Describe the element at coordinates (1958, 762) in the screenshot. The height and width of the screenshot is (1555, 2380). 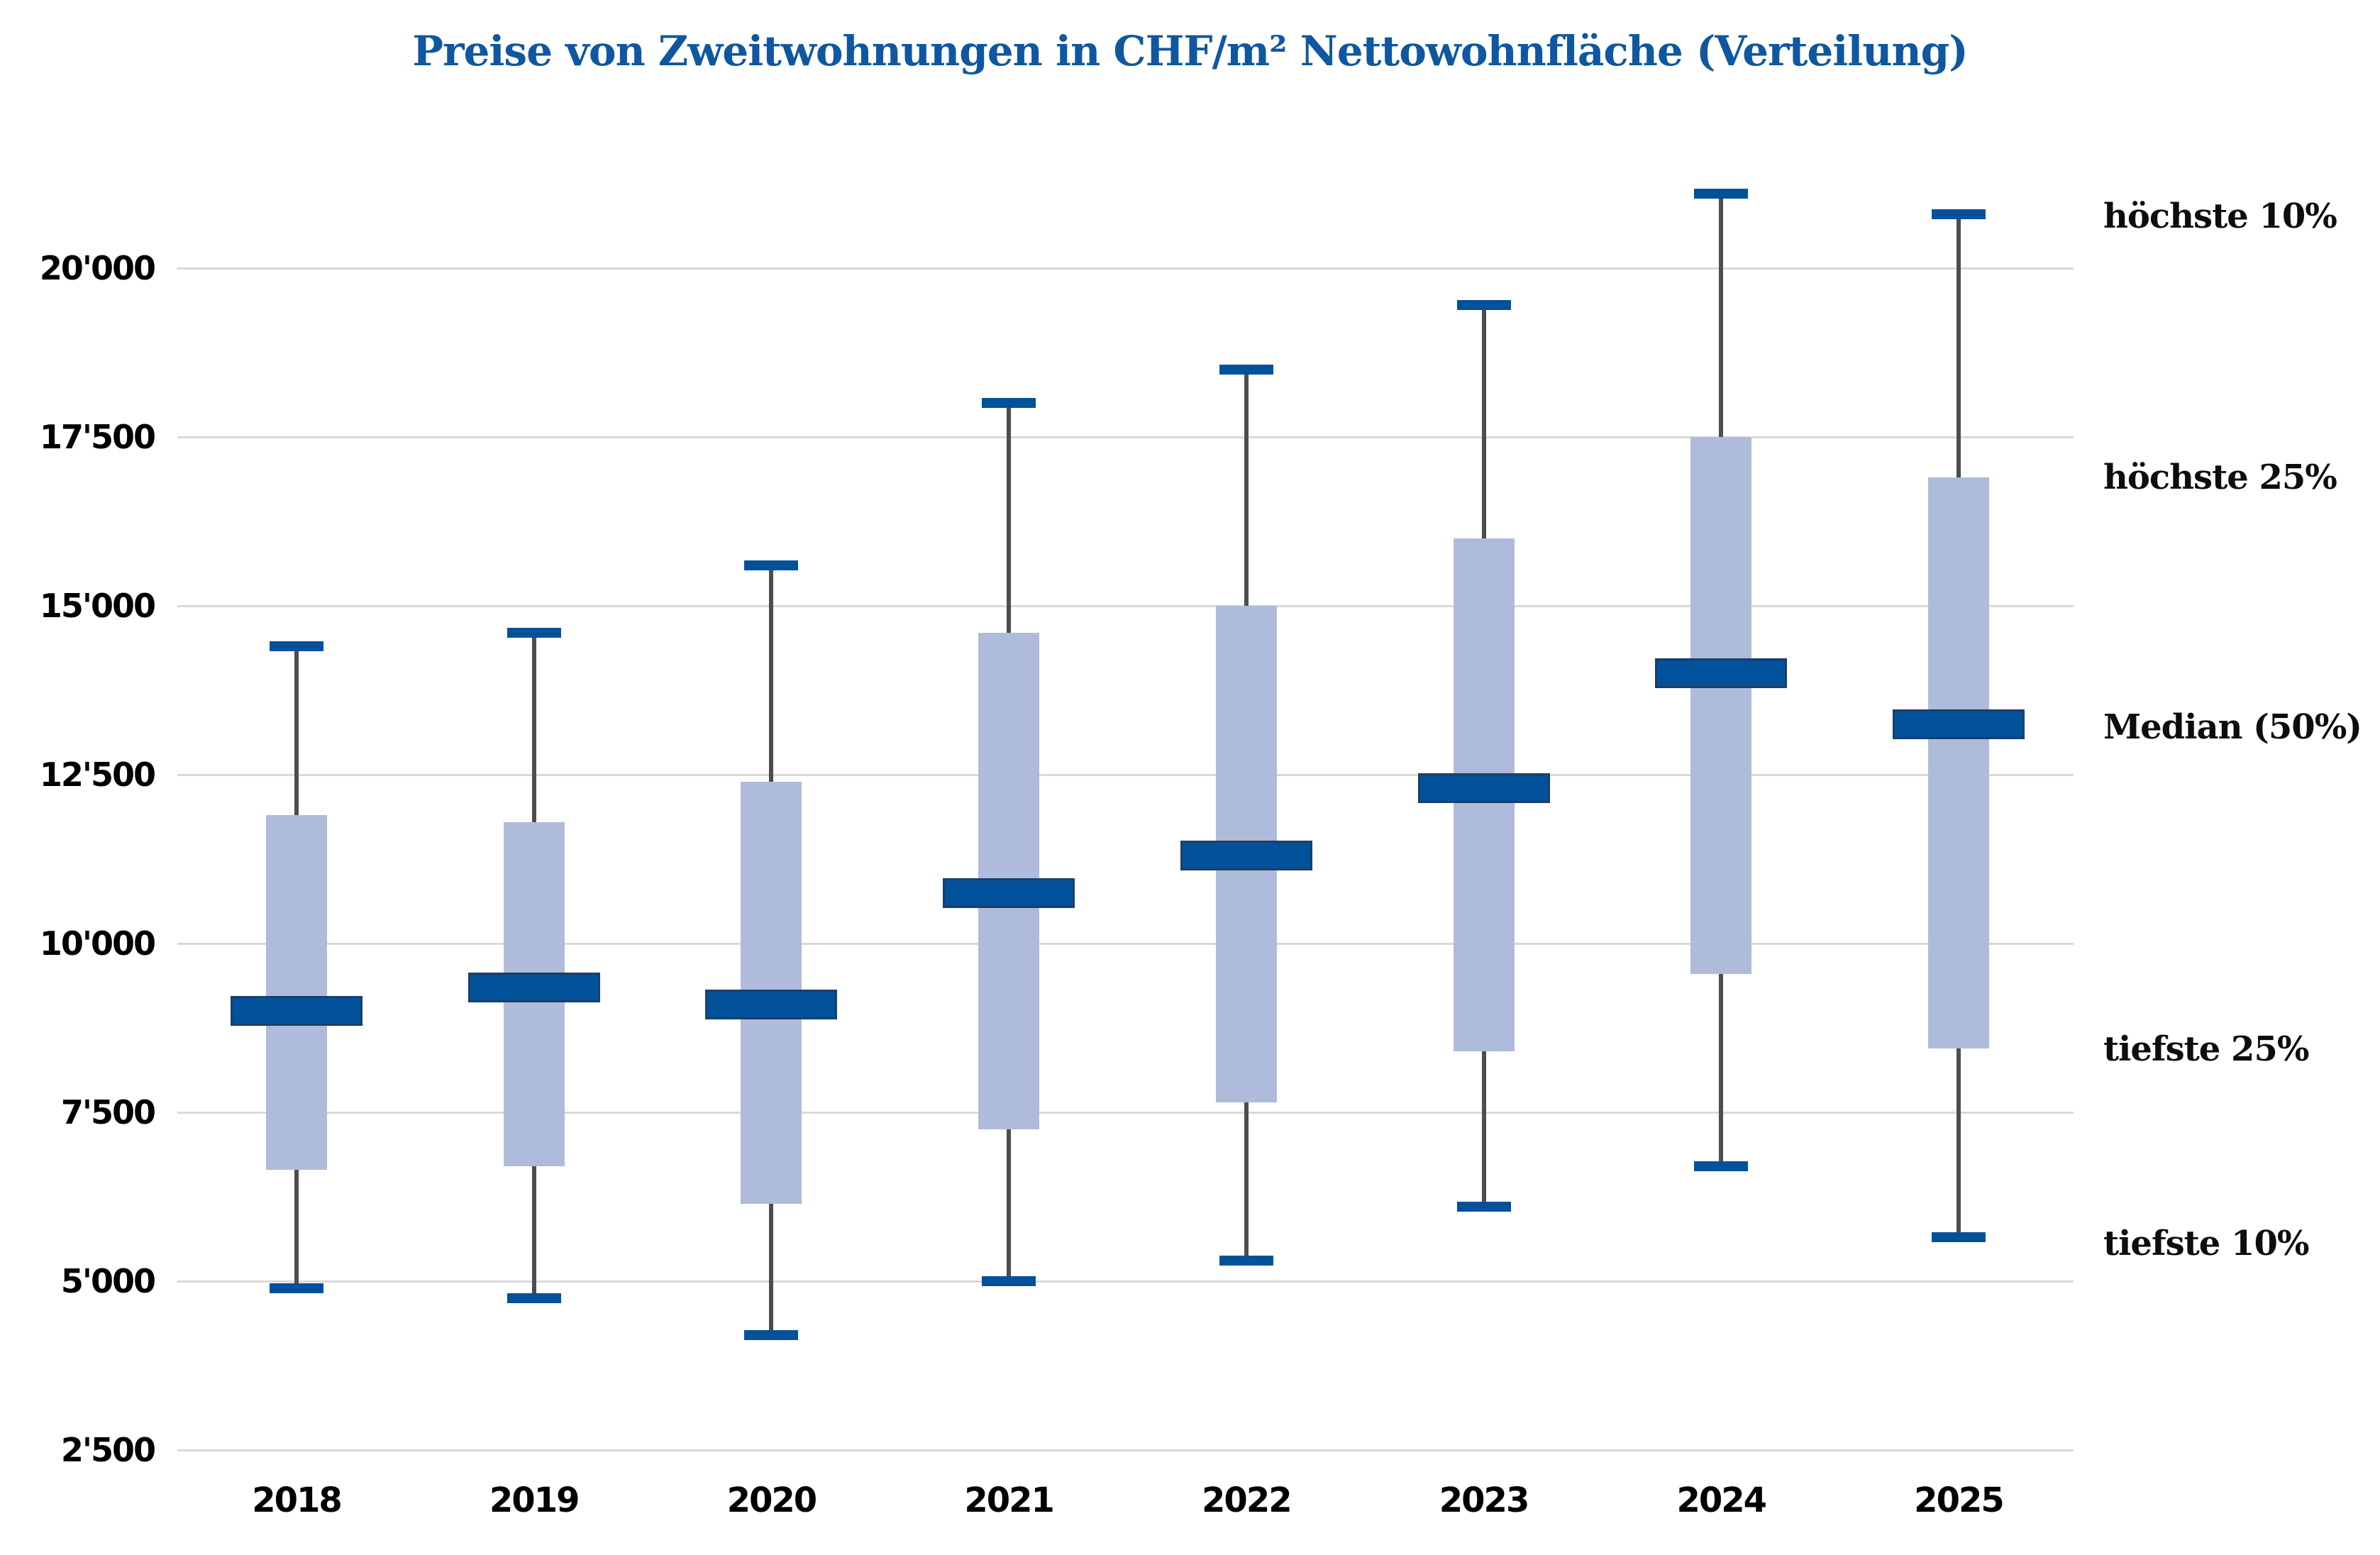
I see `iqr-box-2025` at that location.